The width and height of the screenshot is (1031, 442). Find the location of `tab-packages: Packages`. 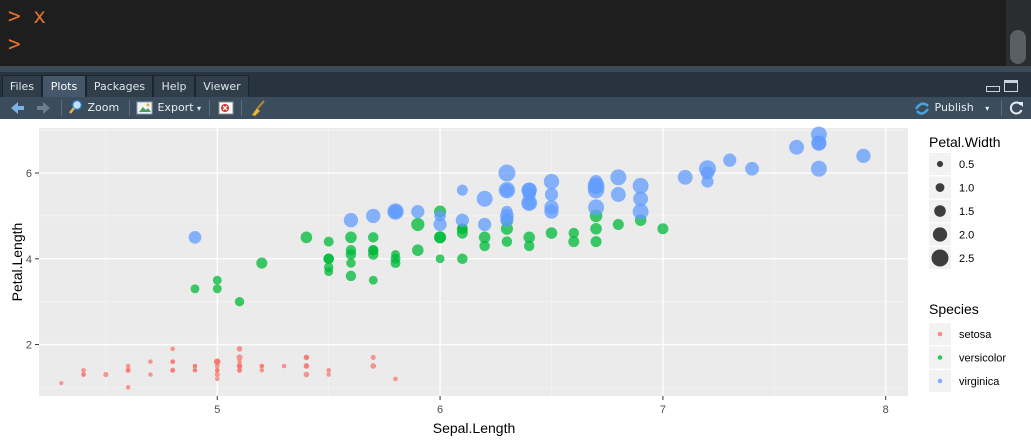

tab-packages: Packages is located at coordinates (119, 86).